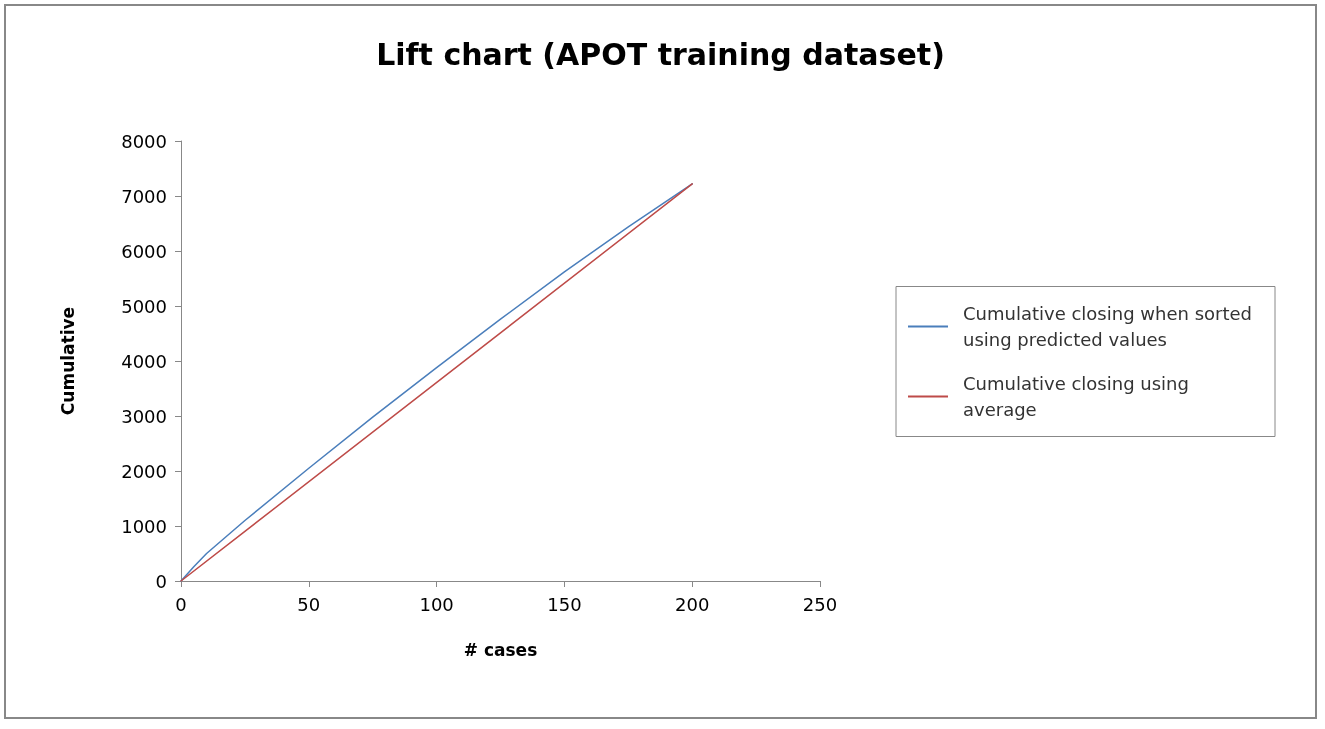  What do you see at coordinates (660, 54) in the screenshot?
I see `chart-title: Lift chart (APOT training dataset)` at bounding box center [660, 54].